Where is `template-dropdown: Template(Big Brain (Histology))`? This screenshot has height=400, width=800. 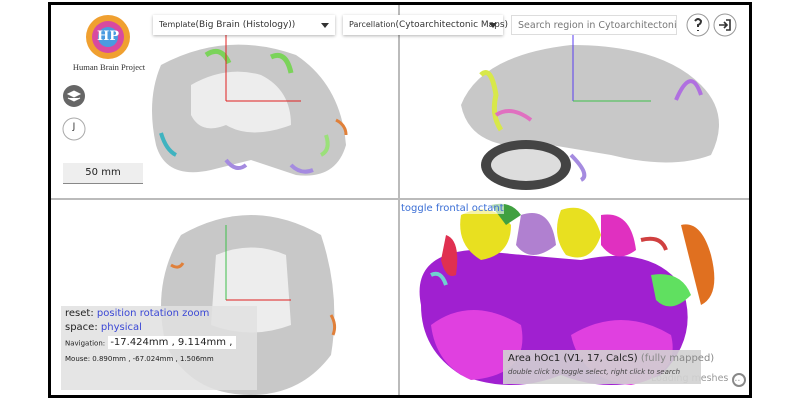 template-dropdown: Template(Big Brain (Histology)) is located at coordinates (244, 25).